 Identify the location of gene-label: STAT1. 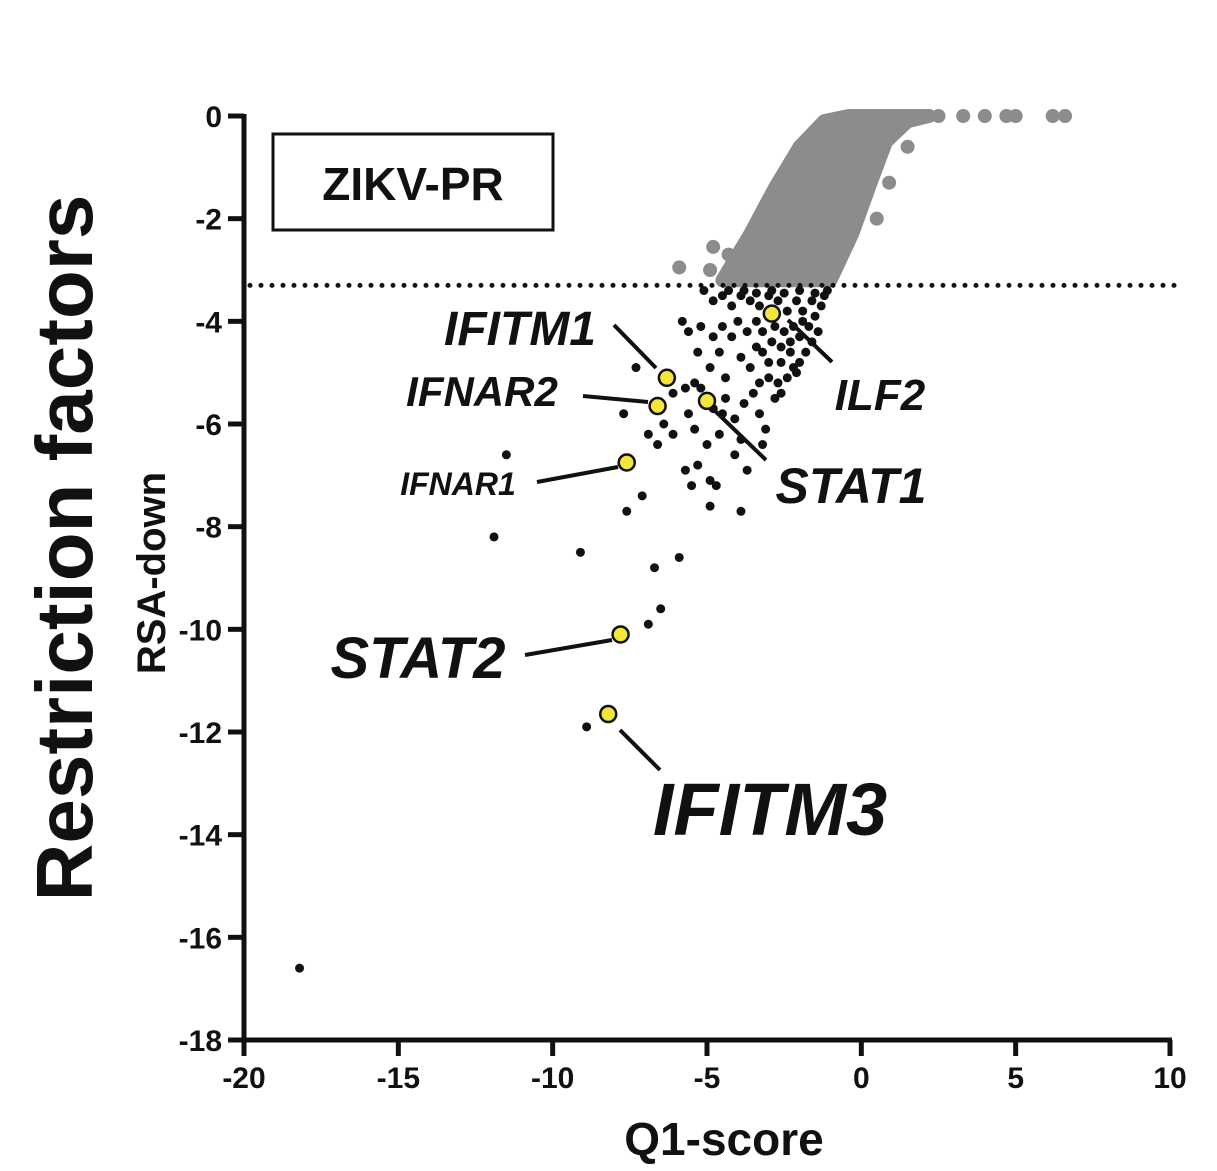
(851, 486).